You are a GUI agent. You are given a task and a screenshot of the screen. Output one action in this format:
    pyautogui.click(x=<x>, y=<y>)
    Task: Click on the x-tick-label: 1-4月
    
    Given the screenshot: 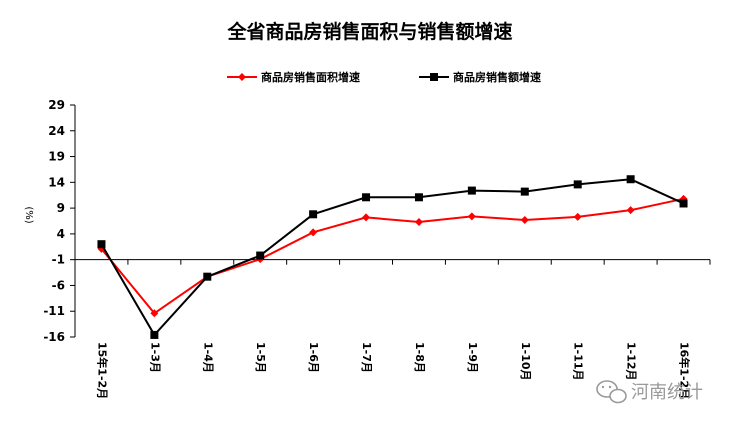 What is the action you would take?
    pyautogui.click(x=207, y=357)
    